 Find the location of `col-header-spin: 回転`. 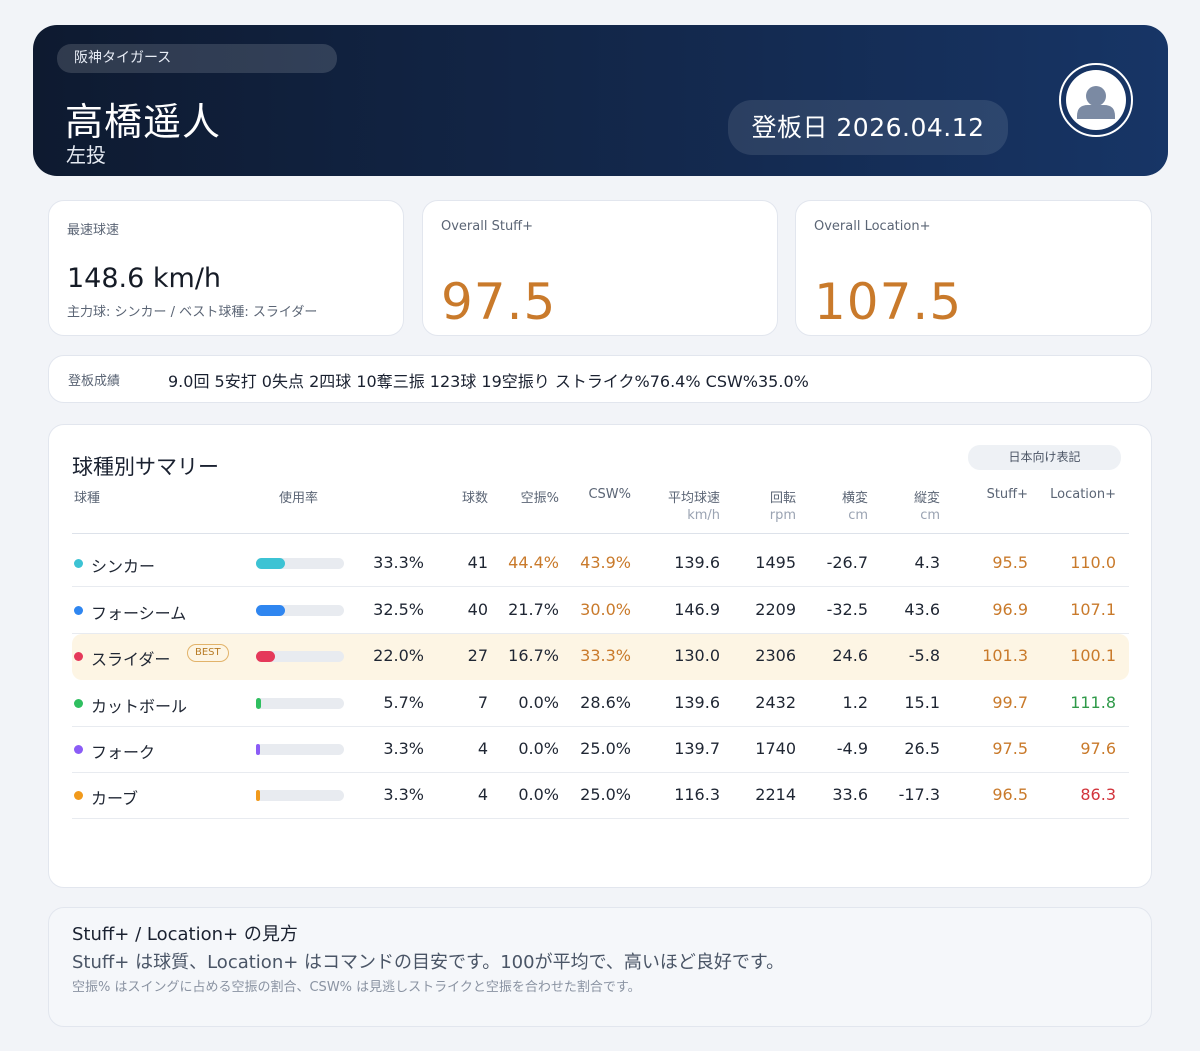

col-header-spin: 回転 is located at coordinates (782, 498).